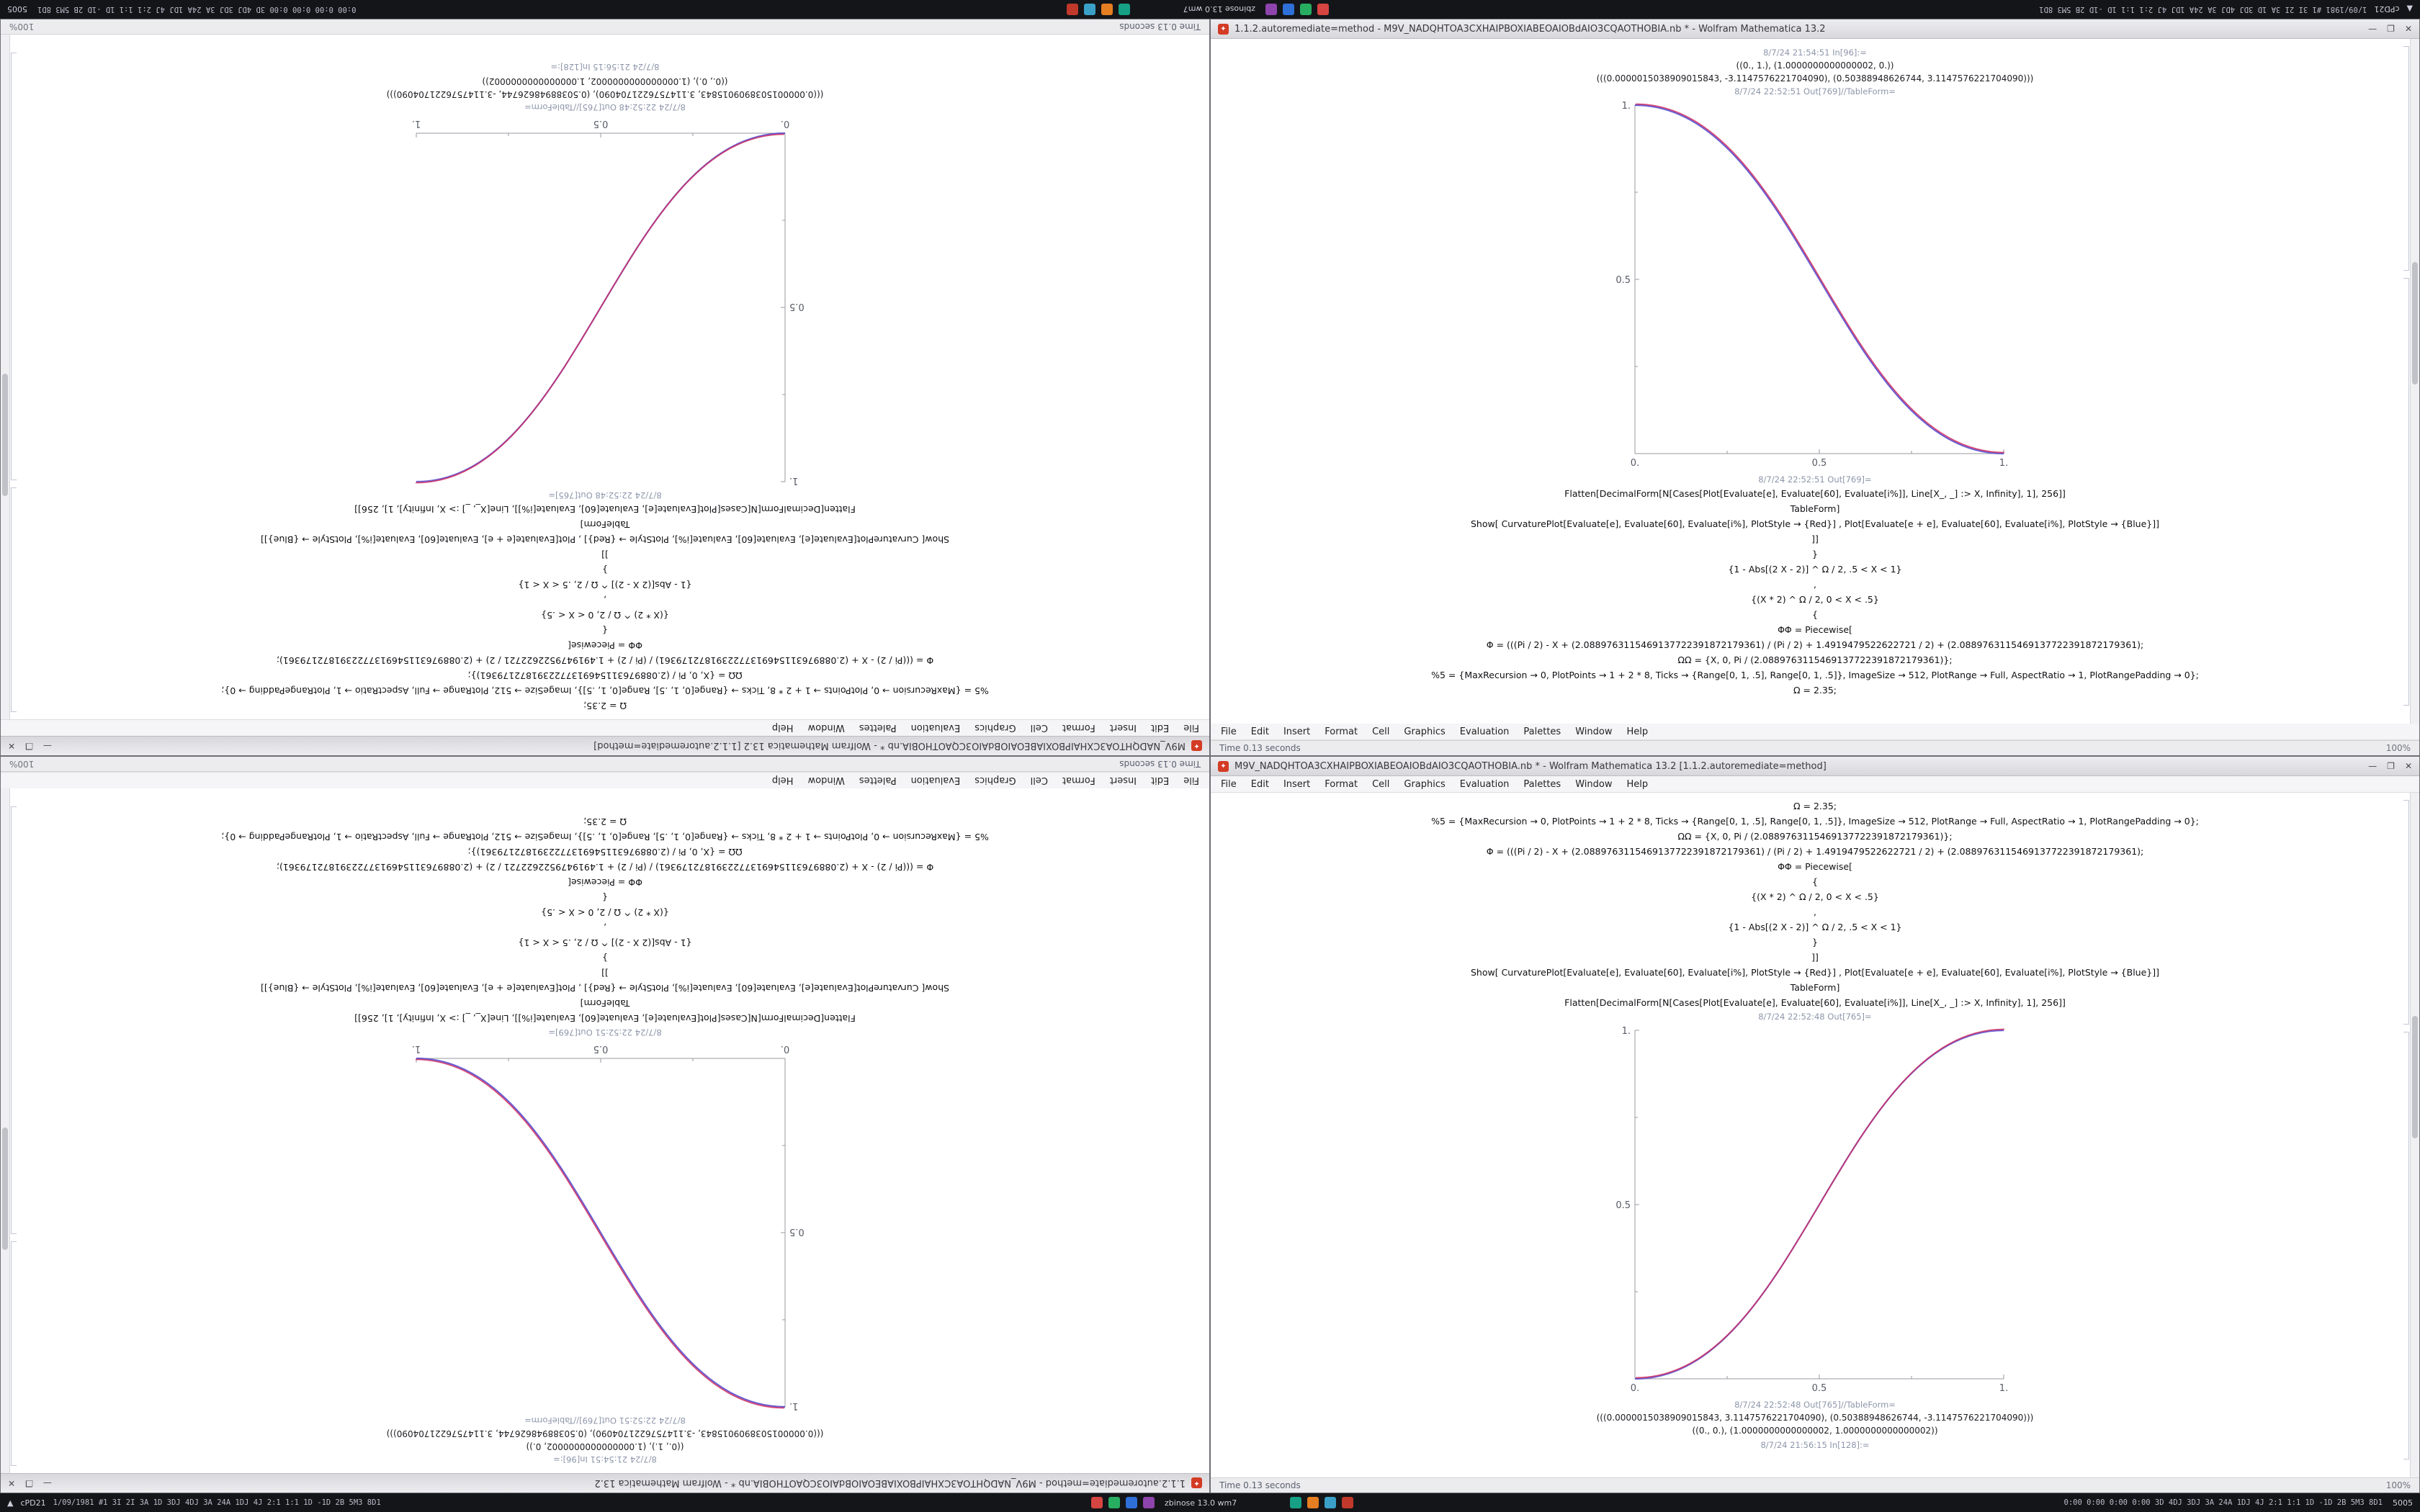  Describe the element at coordinates (1815, 479) in the screenshot. I see `out-label: 8/7/24 22:52:51 Out[769]=` at that location.